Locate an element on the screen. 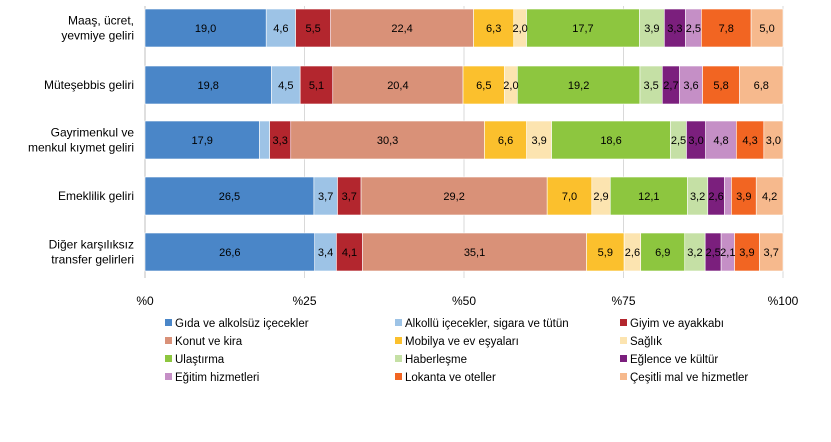 This screenshot has height=442, width=831. data-label: 6,8 is located at coordinates (761, 86).